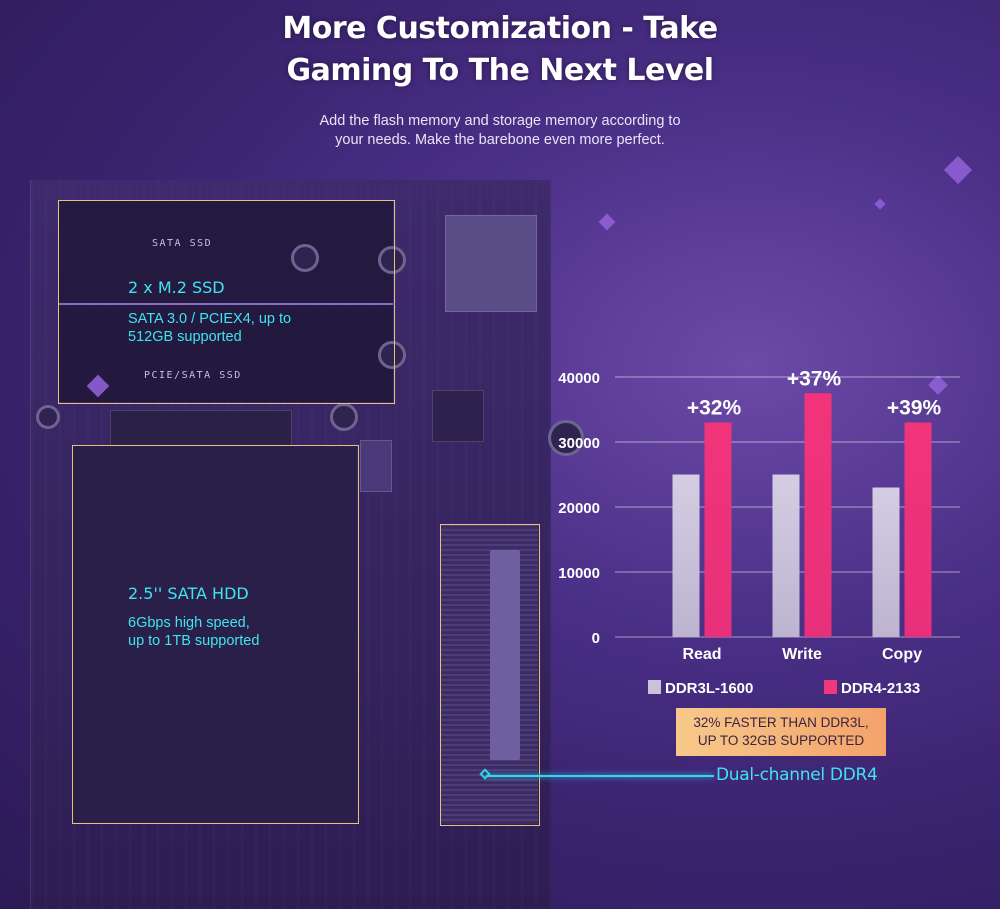 The image size is (1000, 909). What do you see at coordinates (491, 263) in the screenshot?
I see `wifi-module` at bounding box center [491, 263].